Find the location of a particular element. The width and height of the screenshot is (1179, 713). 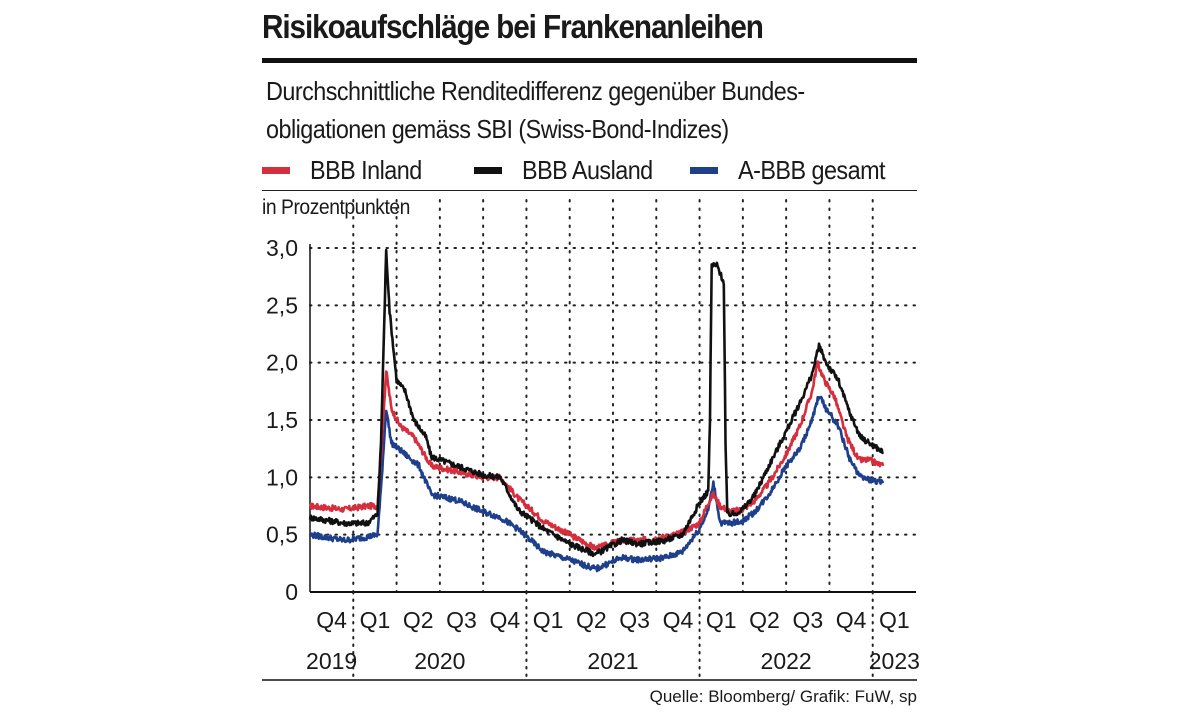

x-year-label: 2019 is located at coordinates (331, 661).